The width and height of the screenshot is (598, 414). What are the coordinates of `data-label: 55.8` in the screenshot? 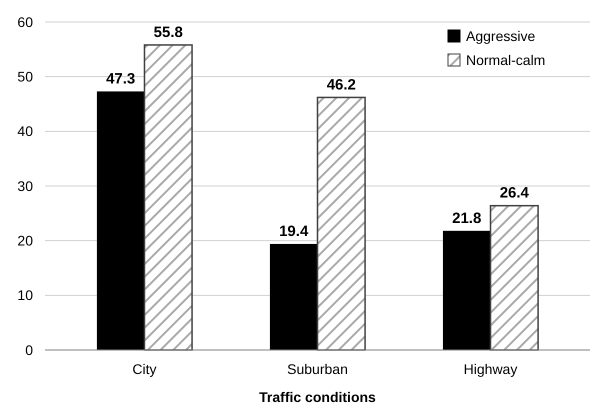 It's located at (168, 32).